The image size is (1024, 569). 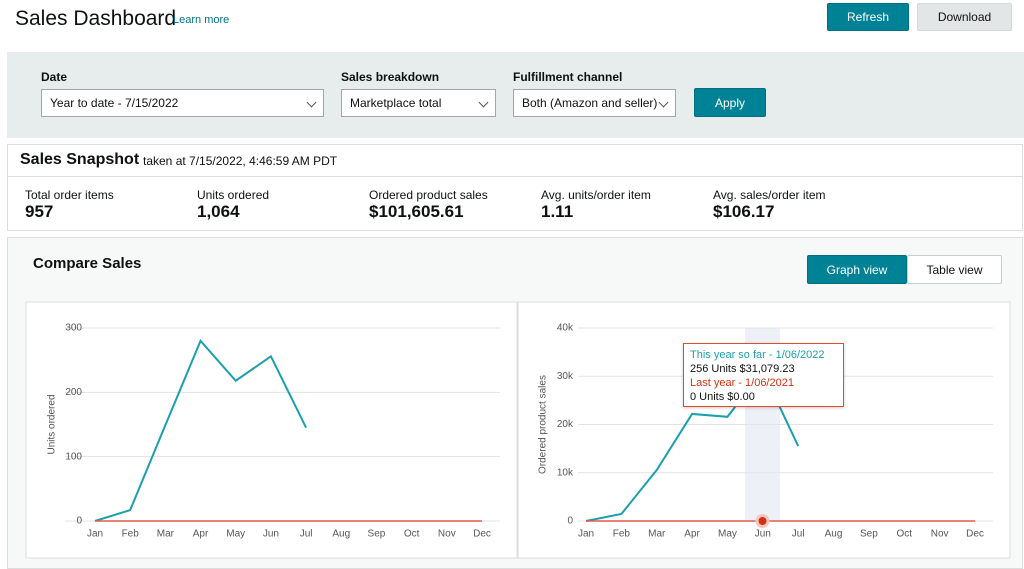 I want to click on y-tick-label: 100, so click(x=73, y=456).